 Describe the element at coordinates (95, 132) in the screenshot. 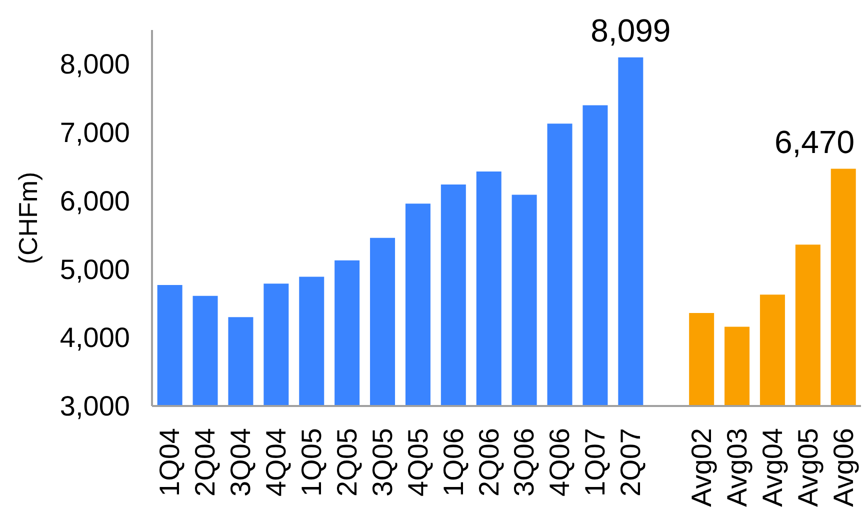

I see `y-tick-label: 7,000` at that location.